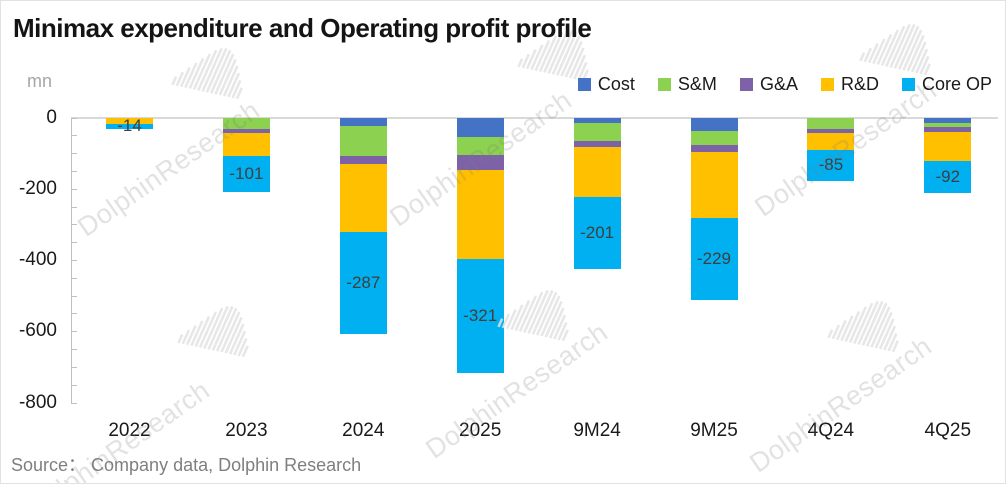 Image resolution: width=1006 pixels, height=484 pixels. Describe the element at coordinates (246, 430) in the screenshot. I see `x-axis-label: 2023` at that location.